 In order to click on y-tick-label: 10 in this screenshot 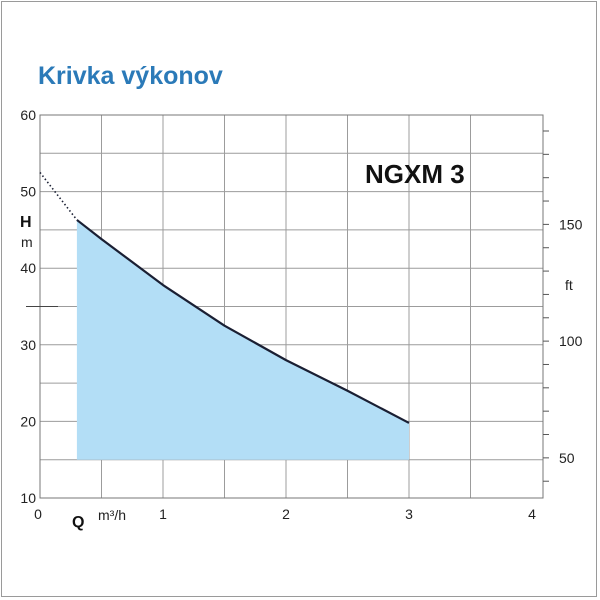, I will do `click(28, 498)`.